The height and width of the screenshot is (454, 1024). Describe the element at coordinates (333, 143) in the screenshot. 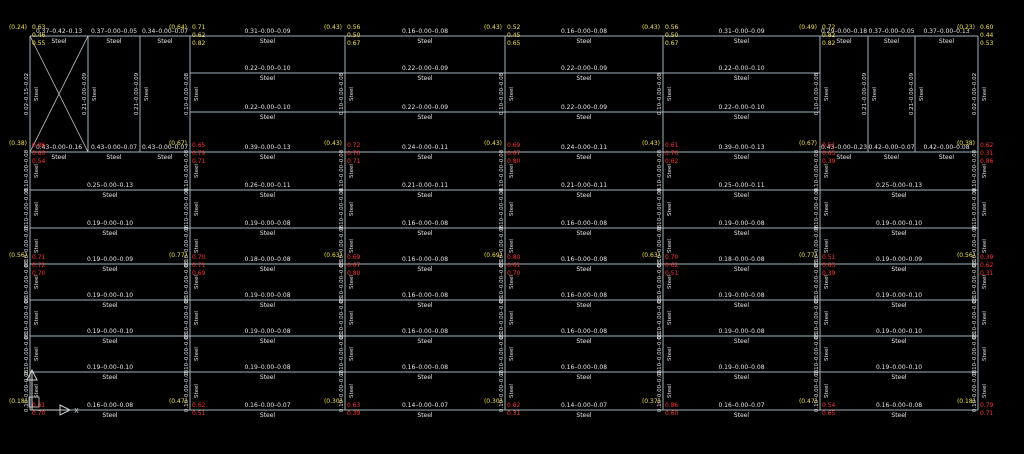

I see `joint-ratio-level1-2: (0.43)` at that location.